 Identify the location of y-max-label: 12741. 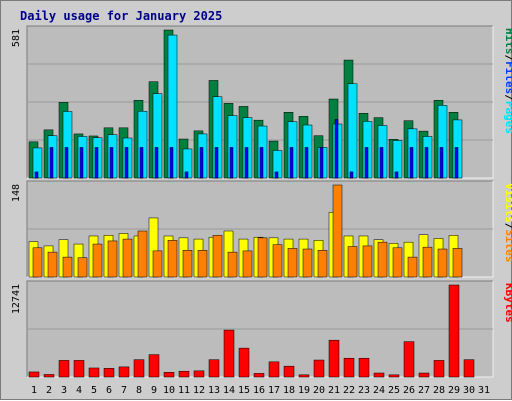
(16, 299).